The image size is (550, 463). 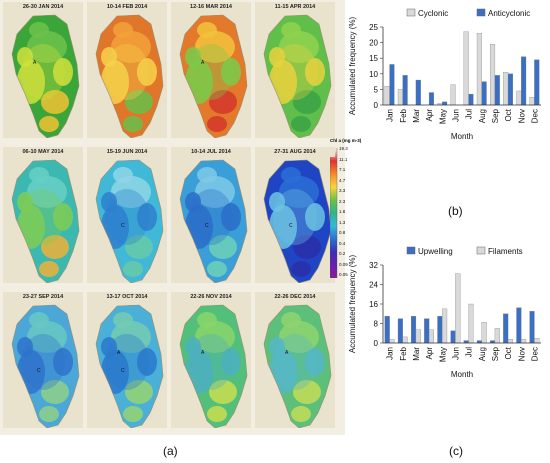 What do you see at coordinates (373, 74) in the screenshot?
I see `y-tick-label: 10` at bounding box center [373, 74].